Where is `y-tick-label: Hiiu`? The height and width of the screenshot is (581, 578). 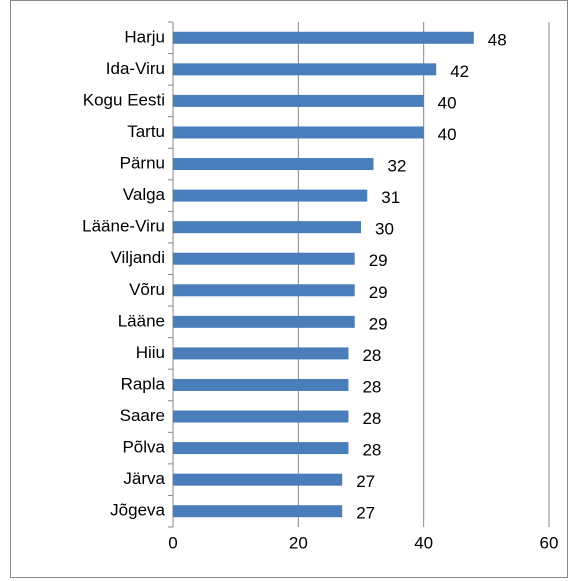 y-tick-label: Hiiu is located at coordinates (150, 352).